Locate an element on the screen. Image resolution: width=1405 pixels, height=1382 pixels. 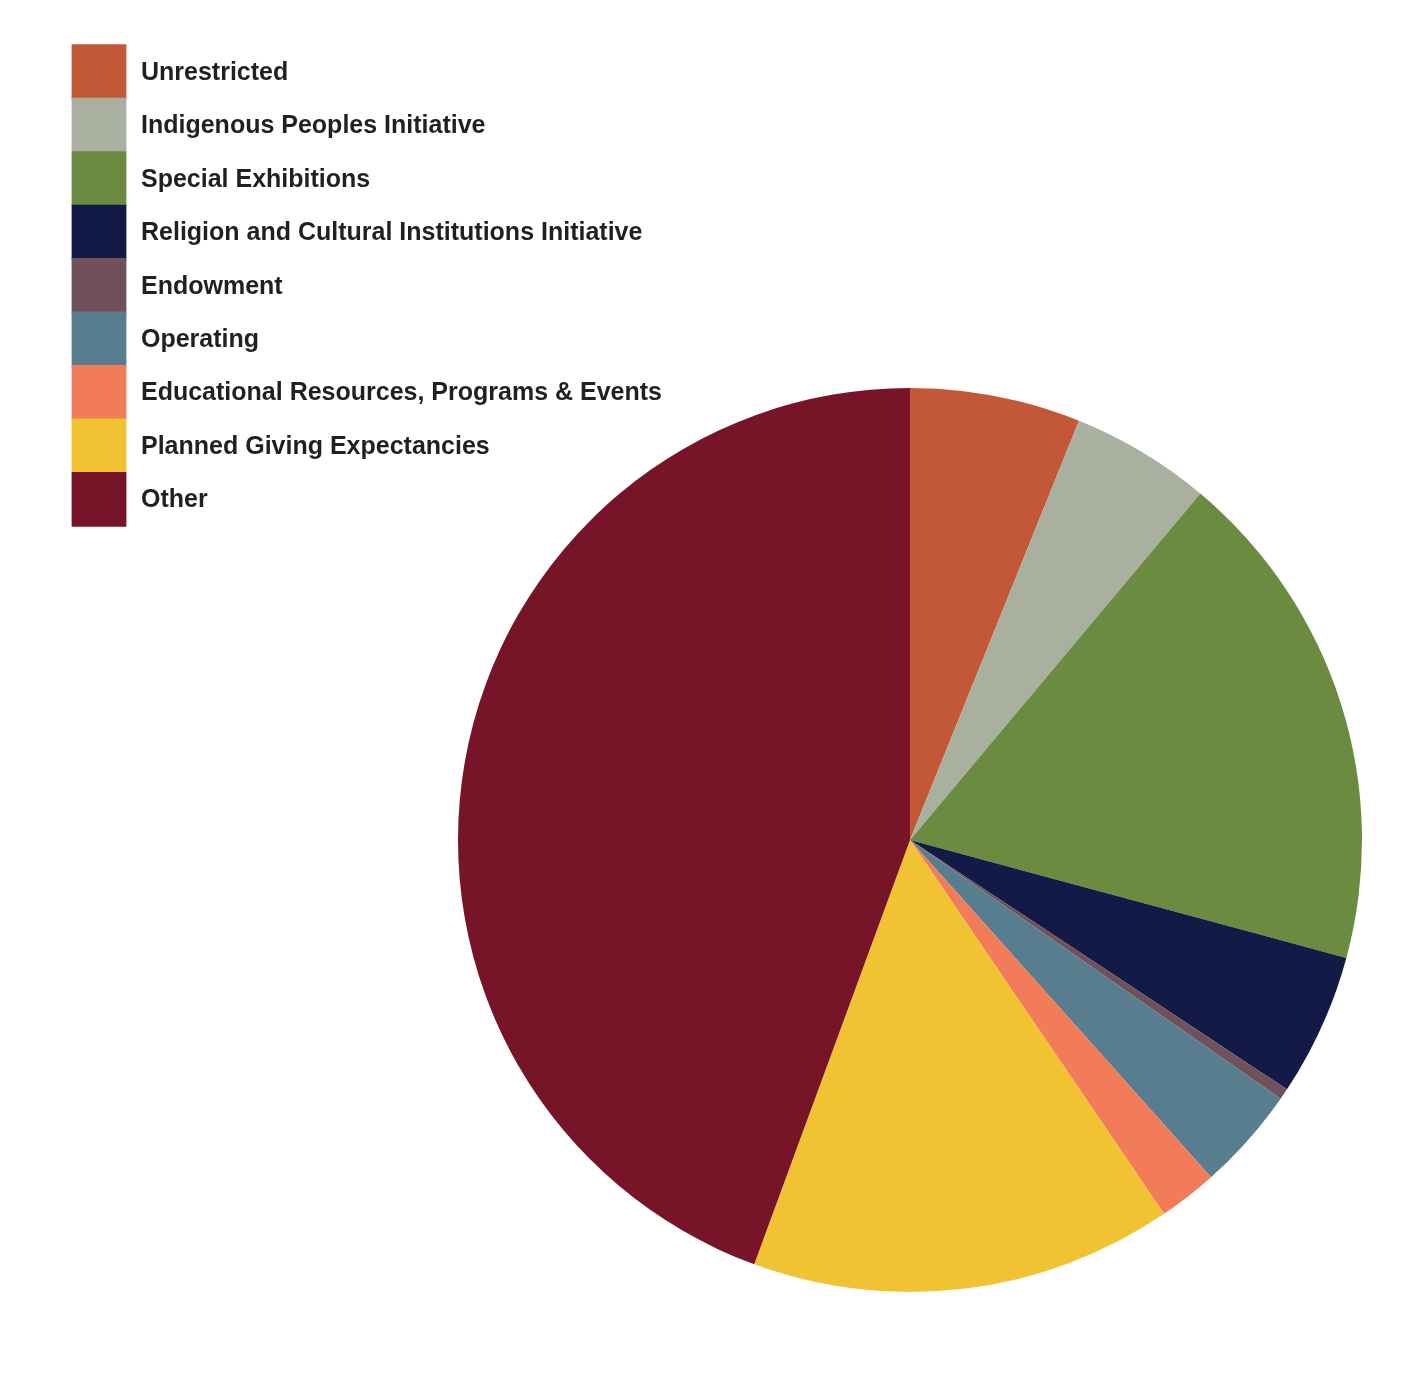
legend-label: Educational Resources, Programs & Events is located at coordinates (402, 391).